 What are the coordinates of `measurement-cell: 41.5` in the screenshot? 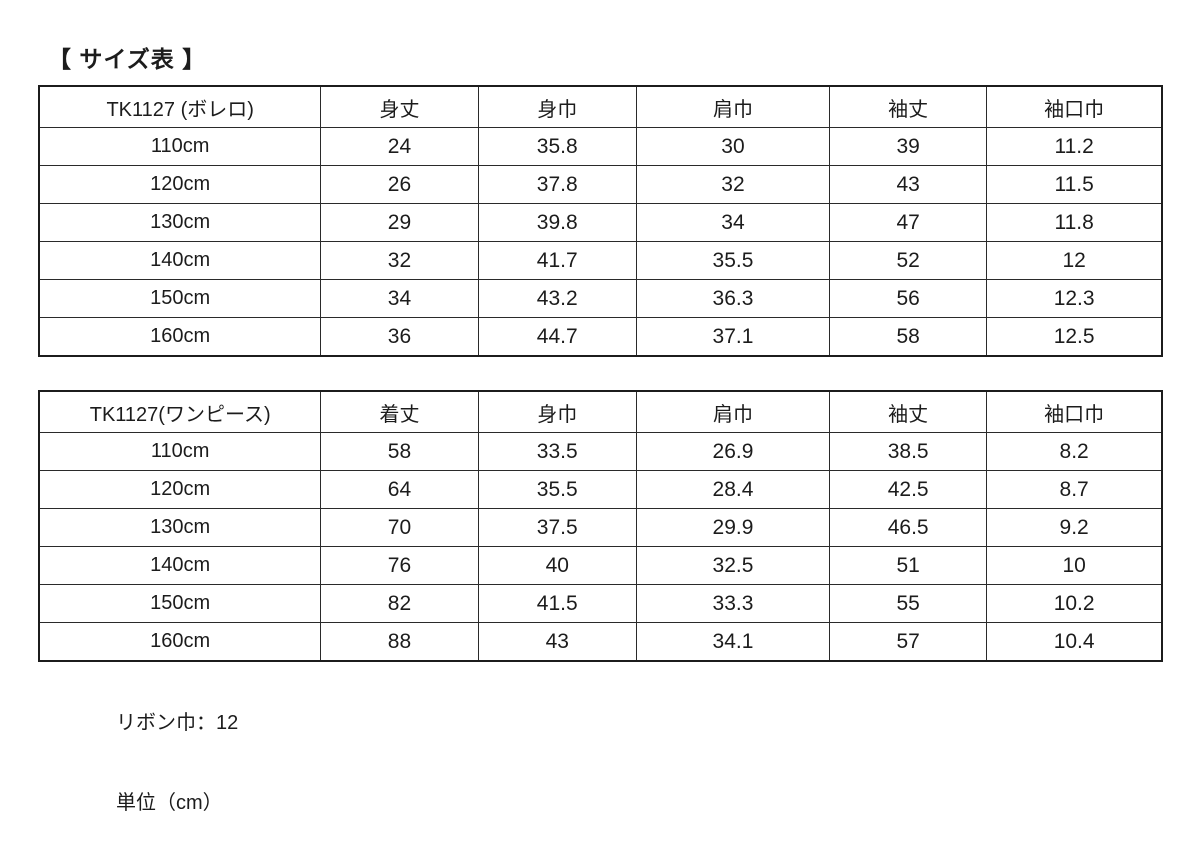 It's located at (557, 603).